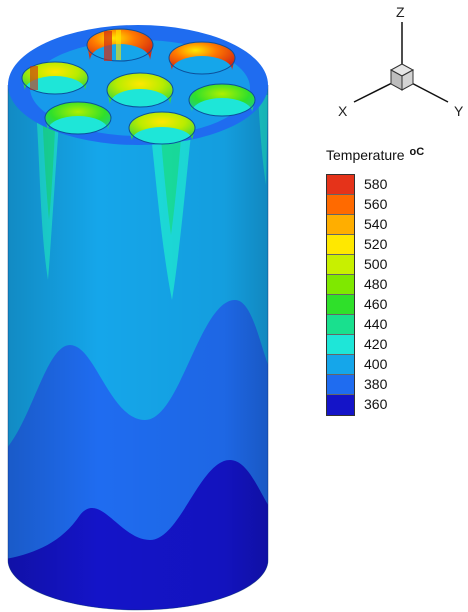  Describe the element at coordinates (376, 244) in the screenshot. I see `legend-label-520: 520` at that location.